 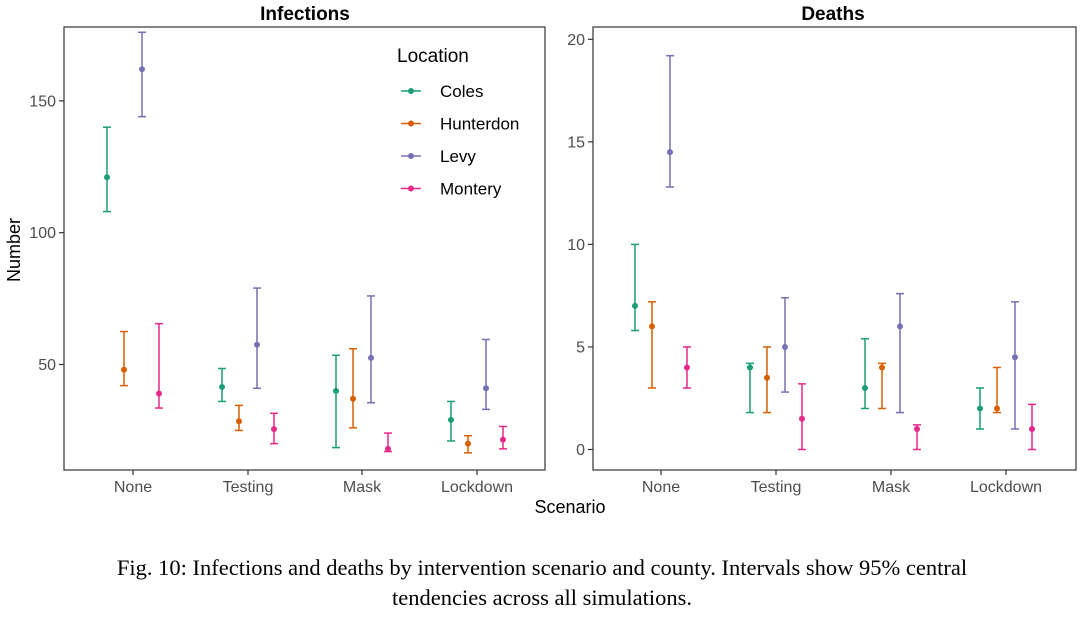 I want to click on infections-x-tick-label: Mask, so click(x=362, y=487).